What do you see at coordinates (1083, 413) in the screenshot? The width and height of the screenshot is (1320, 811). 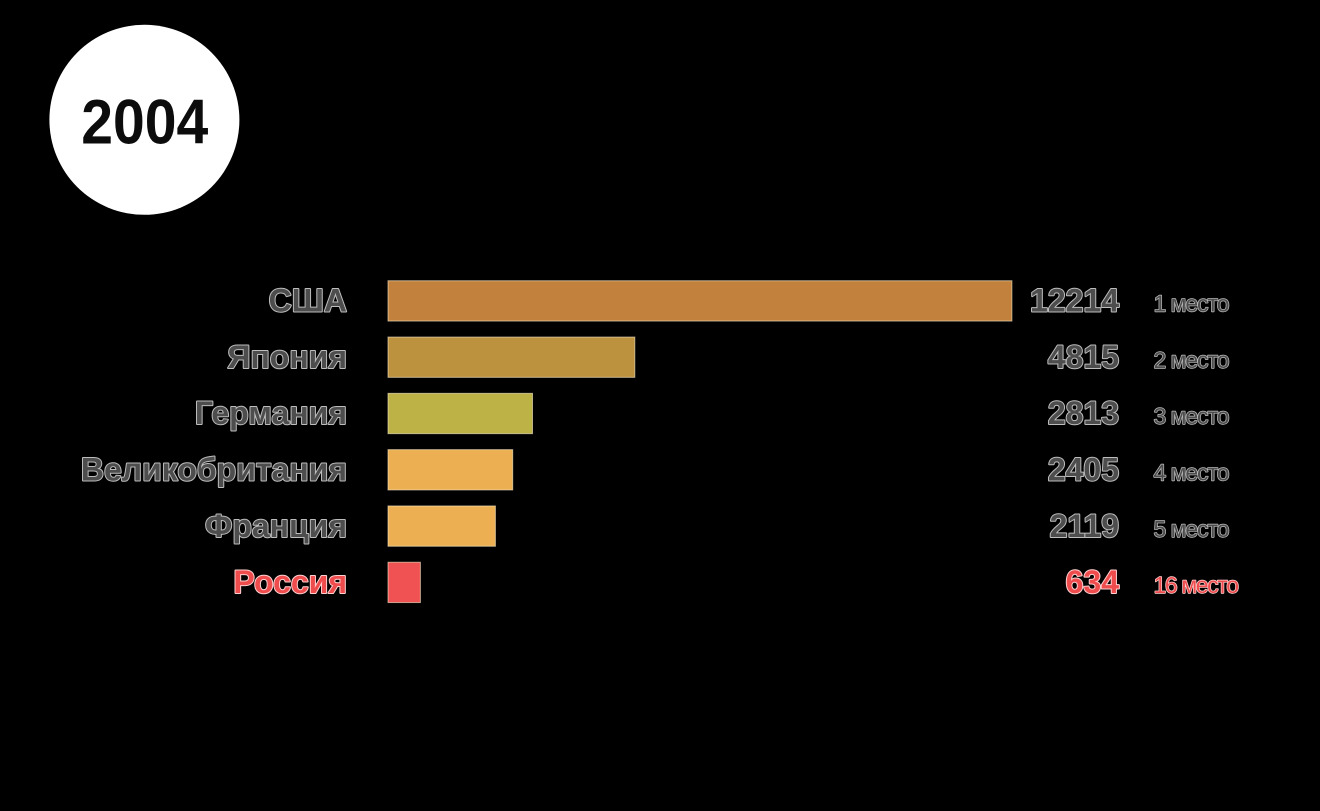 I see `svg-text: 2813` at bounding box center [1083, 413].